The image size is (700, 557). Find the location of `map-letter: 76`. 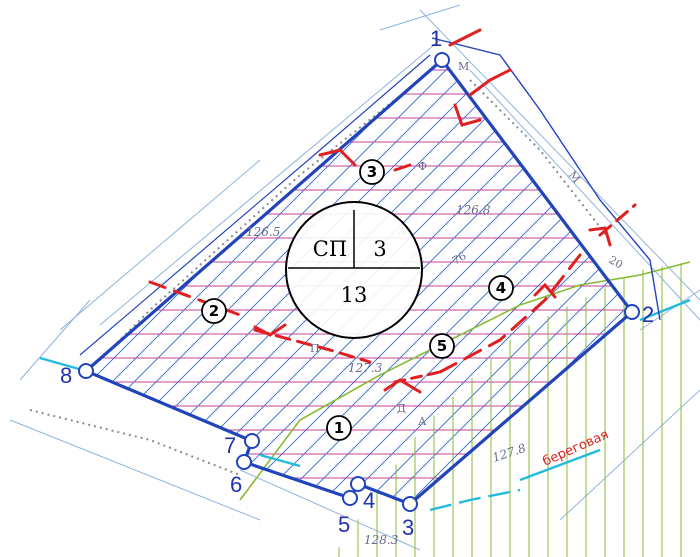

map-letter: 76 is located at coordinates (459, 258).